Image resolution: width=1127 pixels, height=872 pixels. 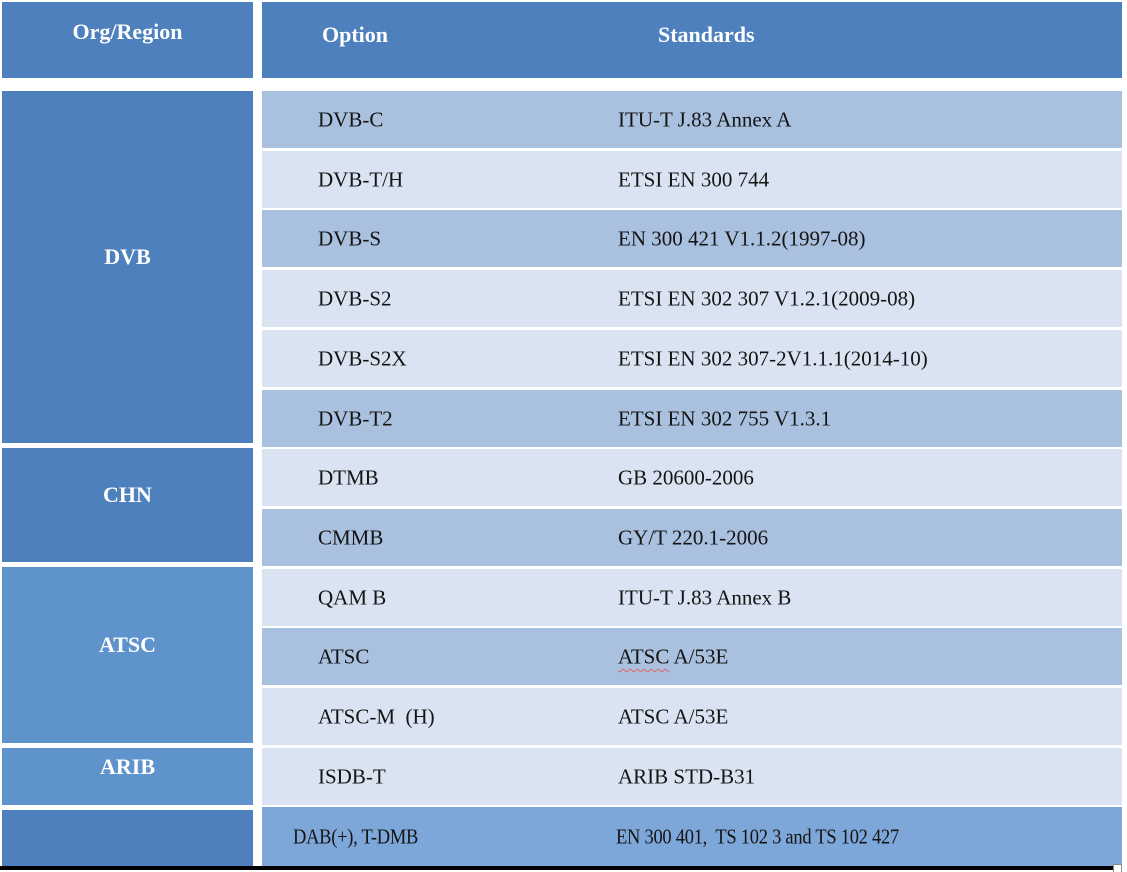 I want to click on table-row: DVB-T/H ETSI EN 300 744, so click(x=692, y=179).